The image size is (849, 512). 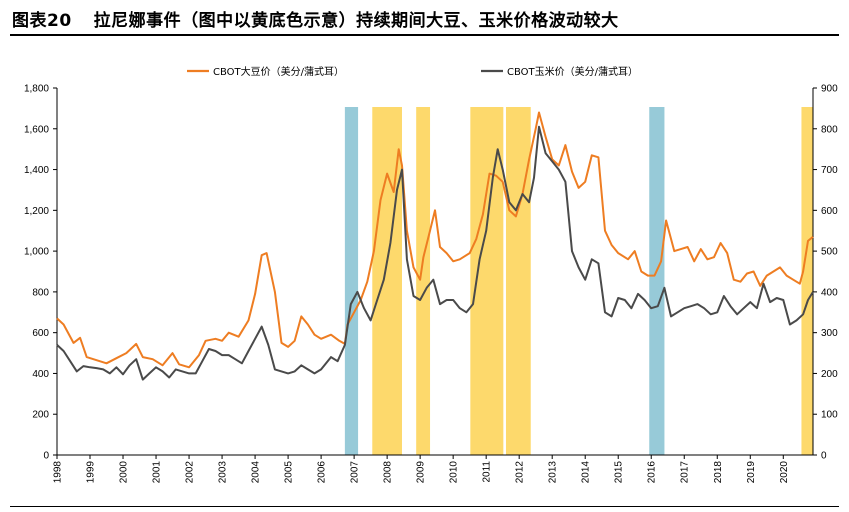 I want to click on x-tick-label: 2020, so click(x=784, y=472).